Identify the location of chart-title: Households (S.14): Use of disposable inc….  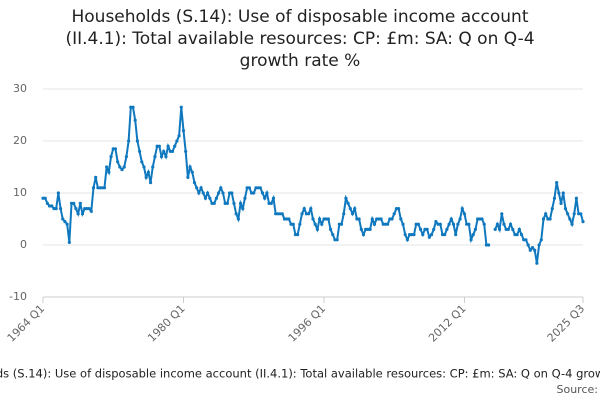
(300, 39).